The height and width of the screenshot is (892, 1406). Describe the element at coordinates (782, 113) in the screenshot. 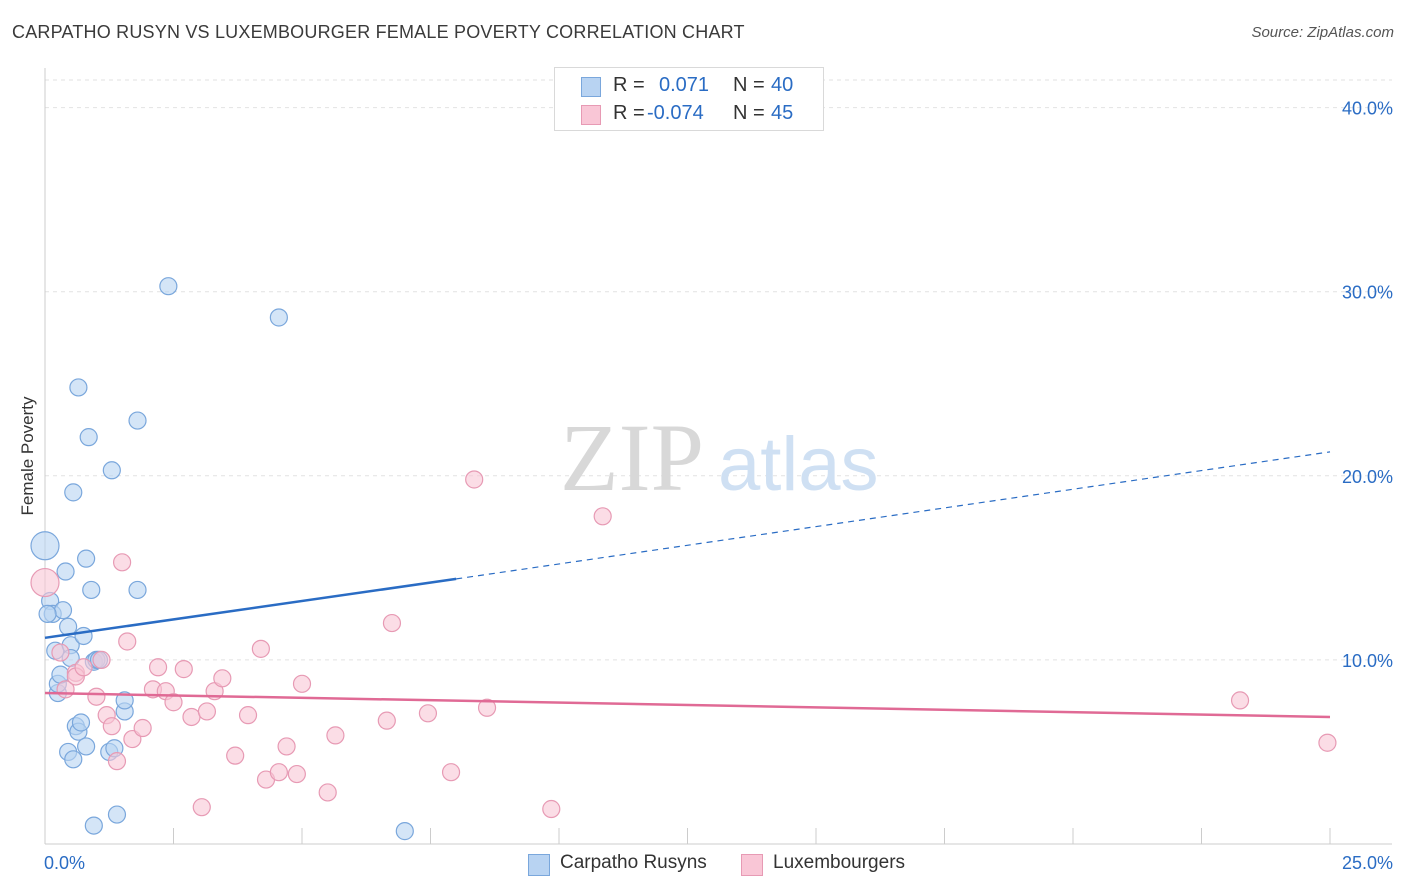

I see `n-value: 45` at that location.